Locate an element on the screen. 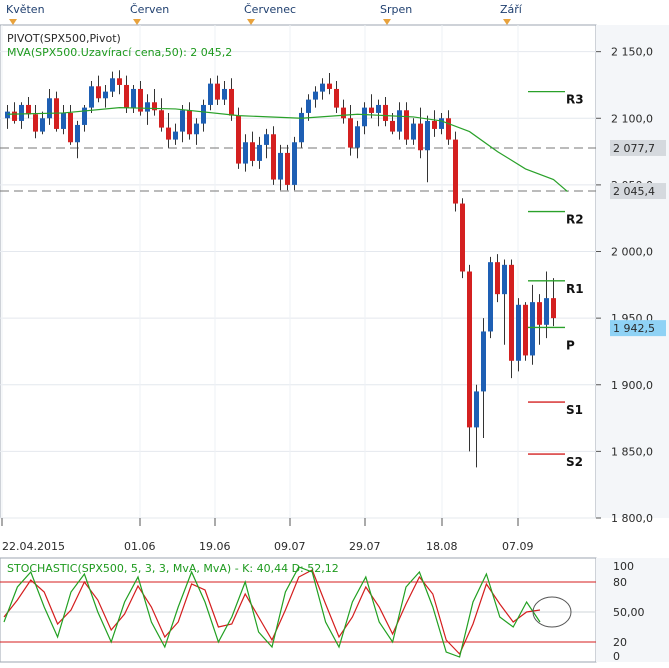 This screenshot has width=669, height=668. stochastic-series is located at coordinates (298, 612).